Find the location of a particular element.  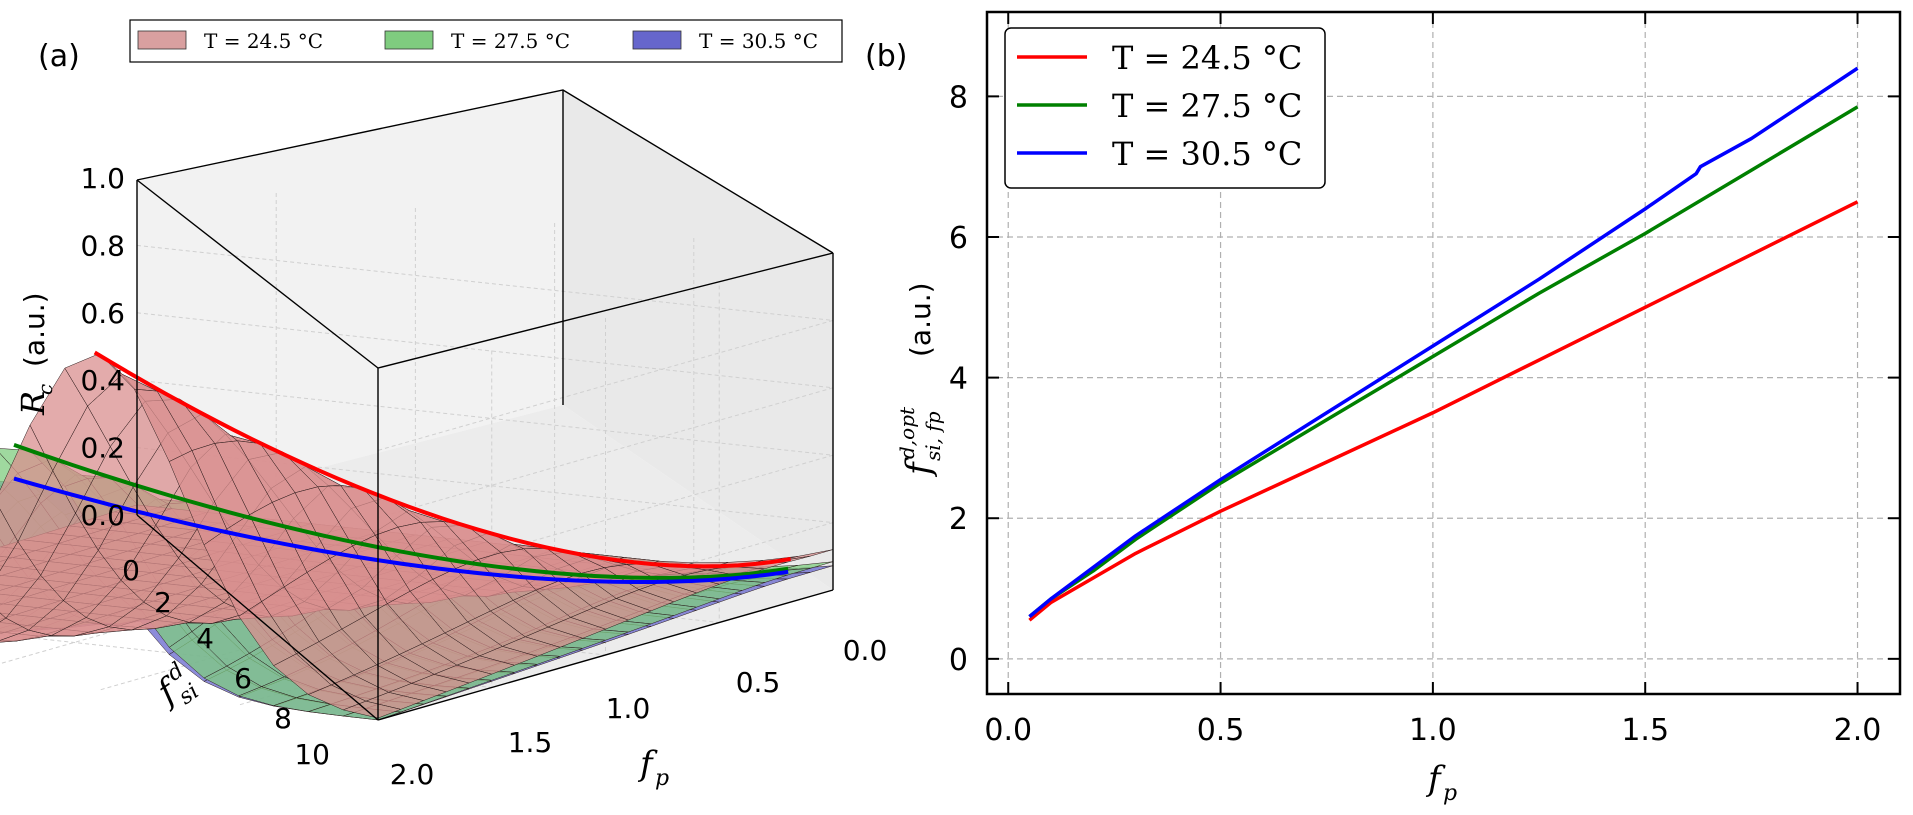

legend-b: T = 24.5 °C T = 27.5 °C T = 30.5 °C is located at coordinates (1165, 108).